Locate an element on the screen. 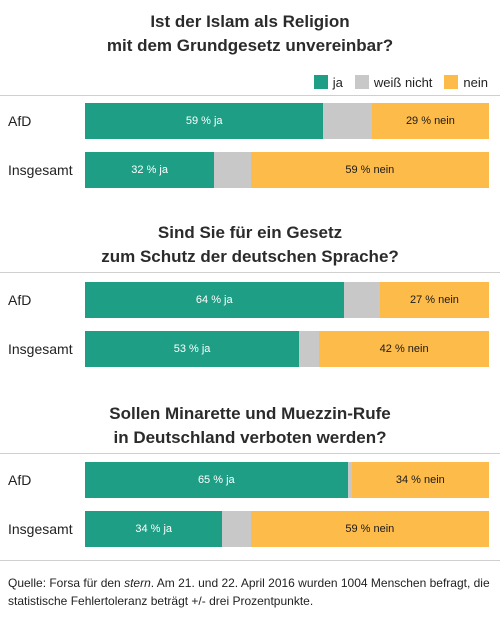  data-label-ja: 32 % ja is located at coordinates (149, 170).